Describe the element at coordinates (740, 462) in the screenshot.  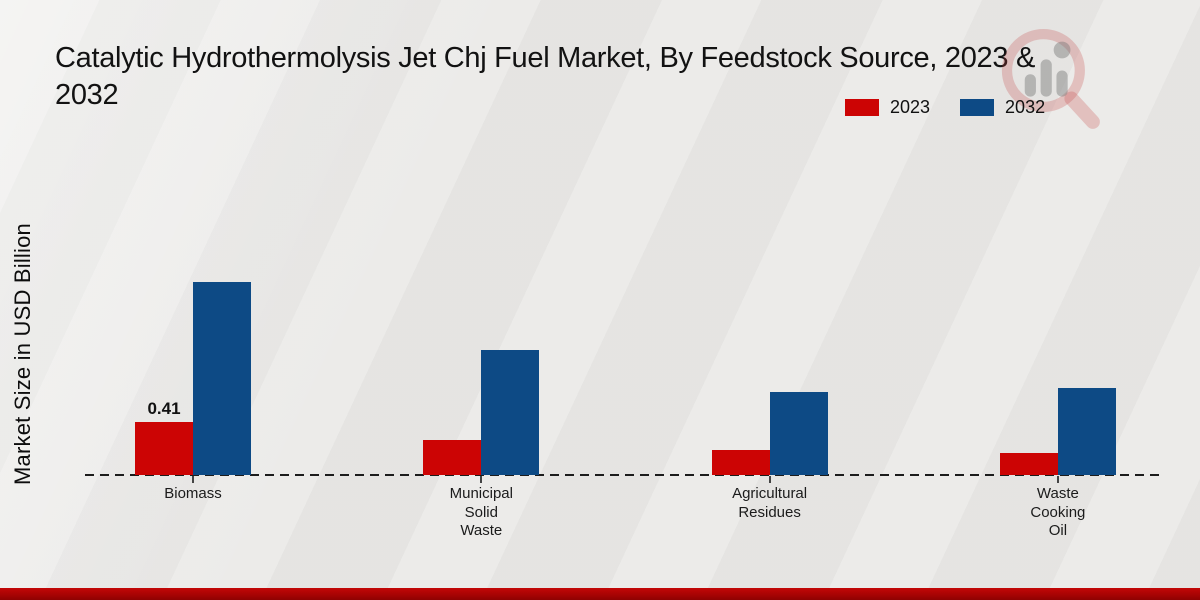
I see `bar-2023-agricultural-residues` at that location.